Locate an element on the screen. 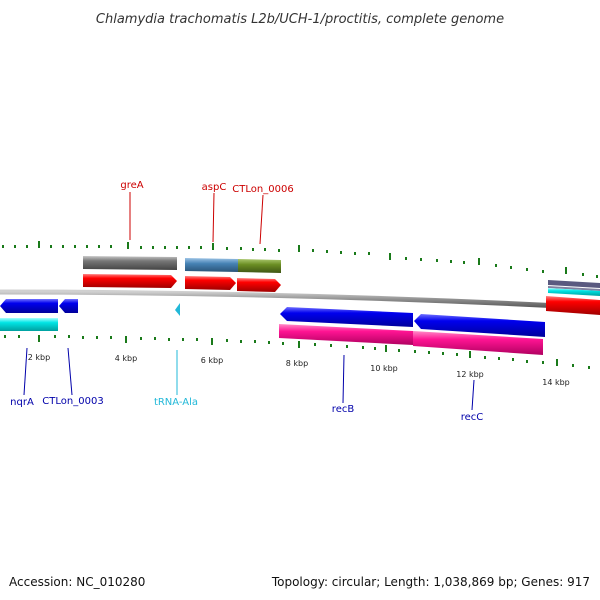 The width and height of the screenshot is (600, 600). CTLon_0006-leader is located at coordinates (261, 219).